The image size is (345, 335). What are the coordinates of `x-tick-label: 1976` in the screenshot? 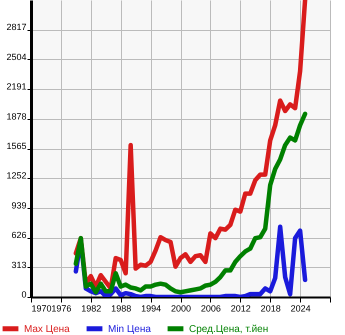 It's located at (61, 309).